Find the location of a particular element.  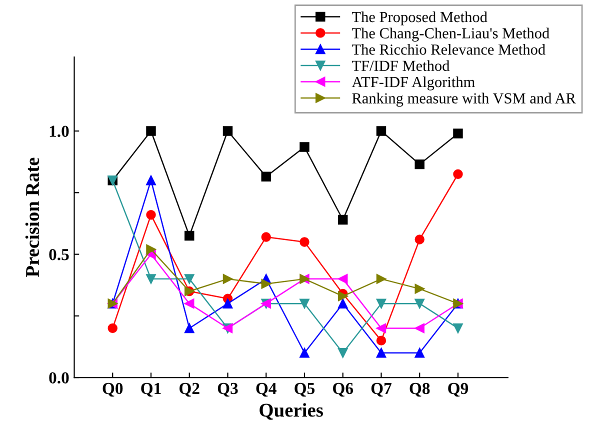

y-tick-label: 1.0 is located at coordinates (59, 132).